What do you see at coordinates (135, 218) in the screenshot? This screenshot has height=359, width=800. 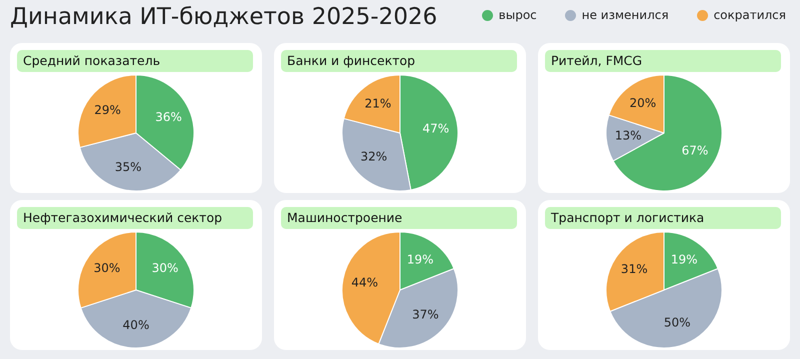 I see `chart-title: Нефтегазохимический сектор` at bounding box center [135, 218].